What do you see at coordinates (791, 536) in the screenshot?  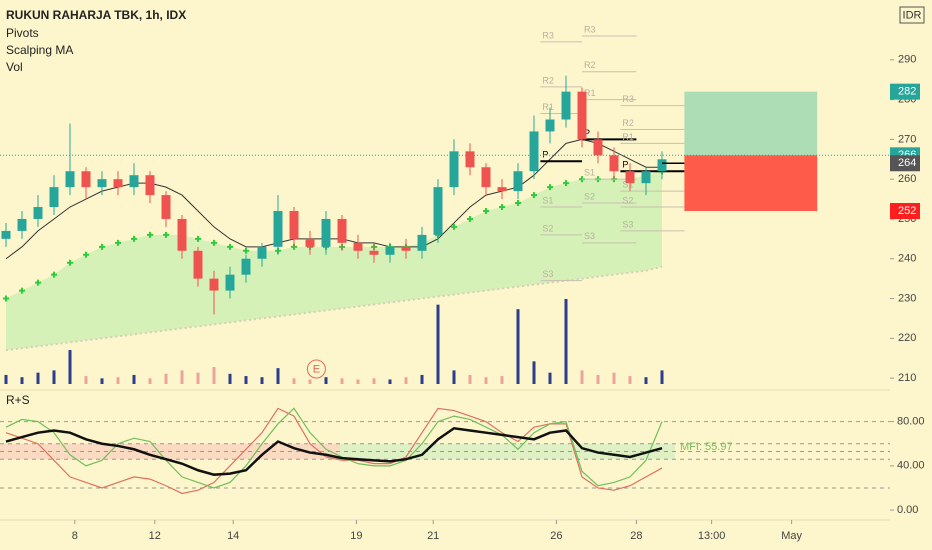 I see `x-tick-label: May` at bounding box center [791, 536].